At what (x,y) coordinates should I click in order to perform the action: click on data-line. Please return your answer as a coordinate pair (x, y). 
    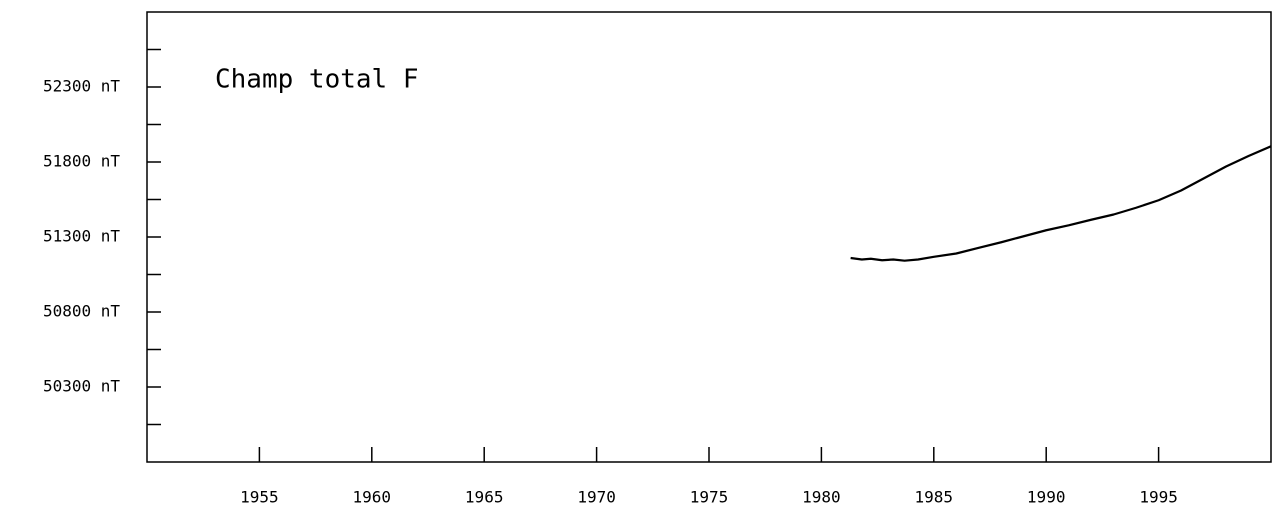
    Looking at the image, I should click on (1061, 203).